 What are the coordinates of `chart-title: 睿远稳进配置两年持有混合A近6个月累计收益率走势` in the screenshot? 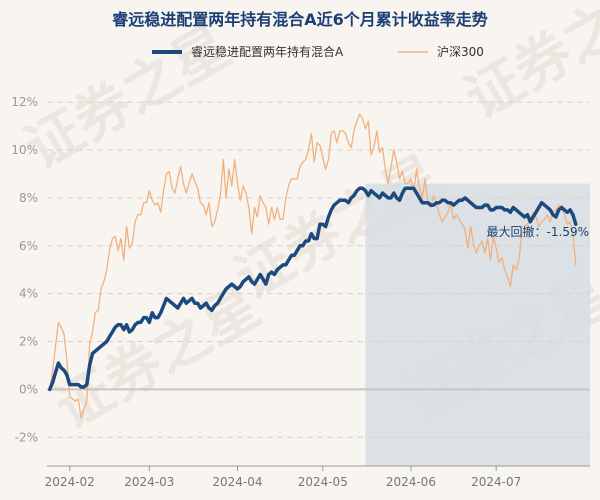 It's located at (300, 19).